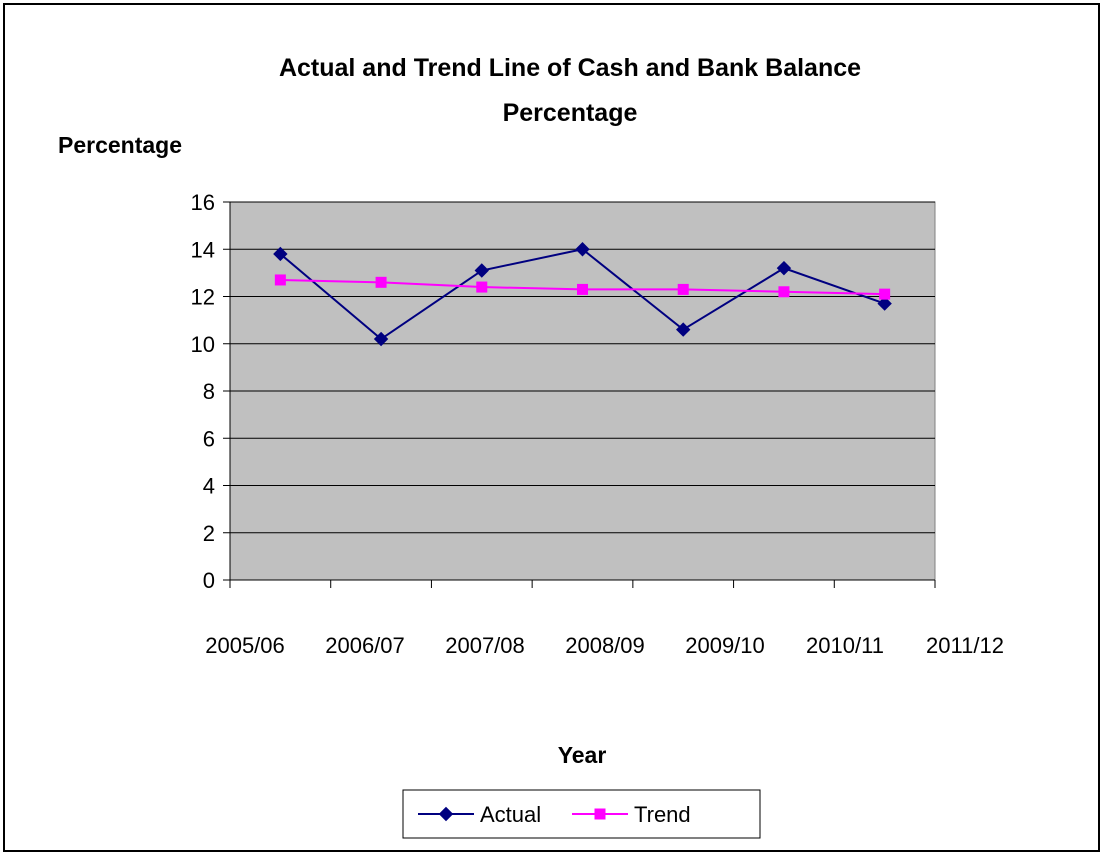 This screenshot has width=1107, height=857. I want to click on legend: Actual Trend, so click(581, 814).